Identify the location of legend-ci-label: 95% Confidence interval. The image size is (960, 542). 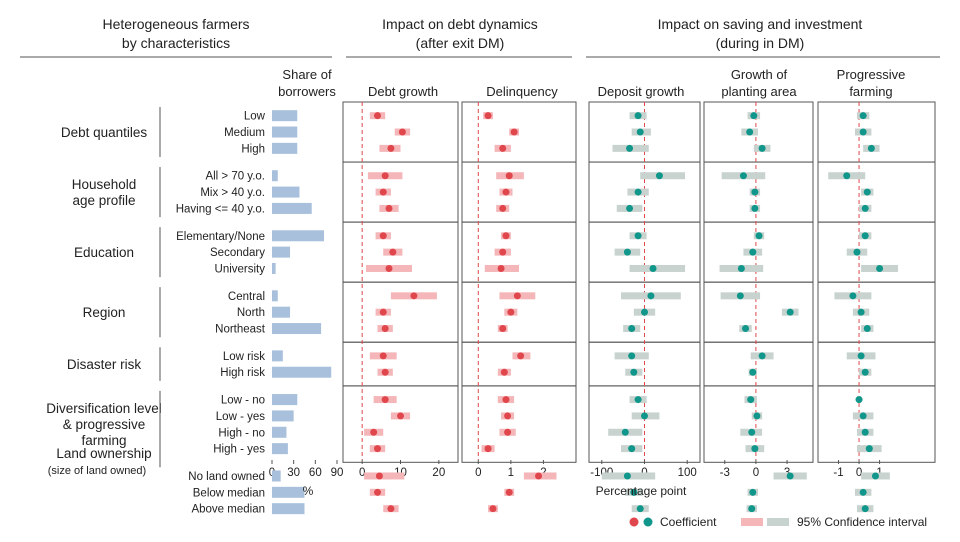
(862, 522).